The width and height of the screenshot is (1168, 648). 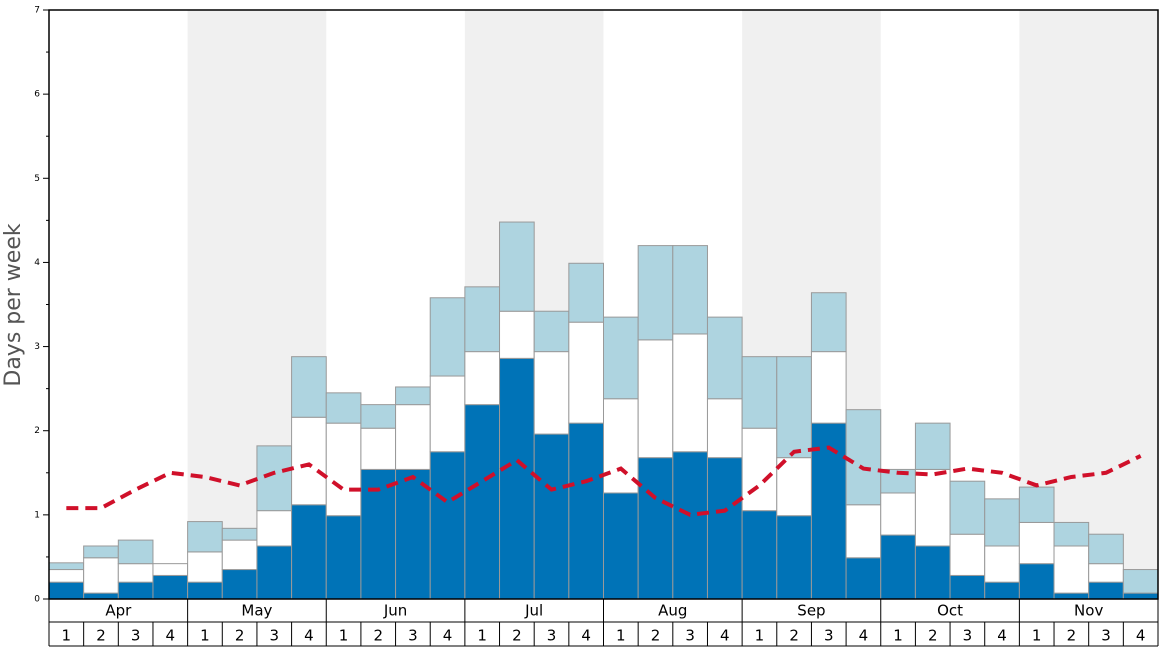 I want to click on y-tick-label: 7, so click(x=37, y=11).